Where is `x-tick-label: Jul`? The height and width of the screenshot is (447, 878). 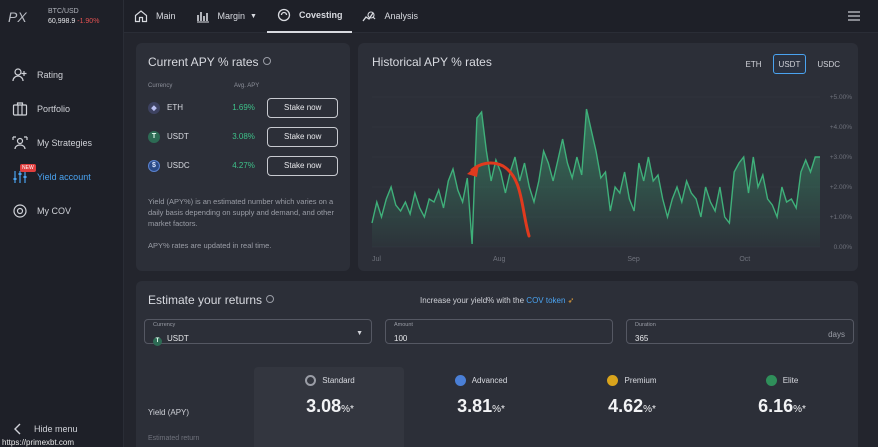
x-tick-label: Jul is located at coordinates (376, 259).